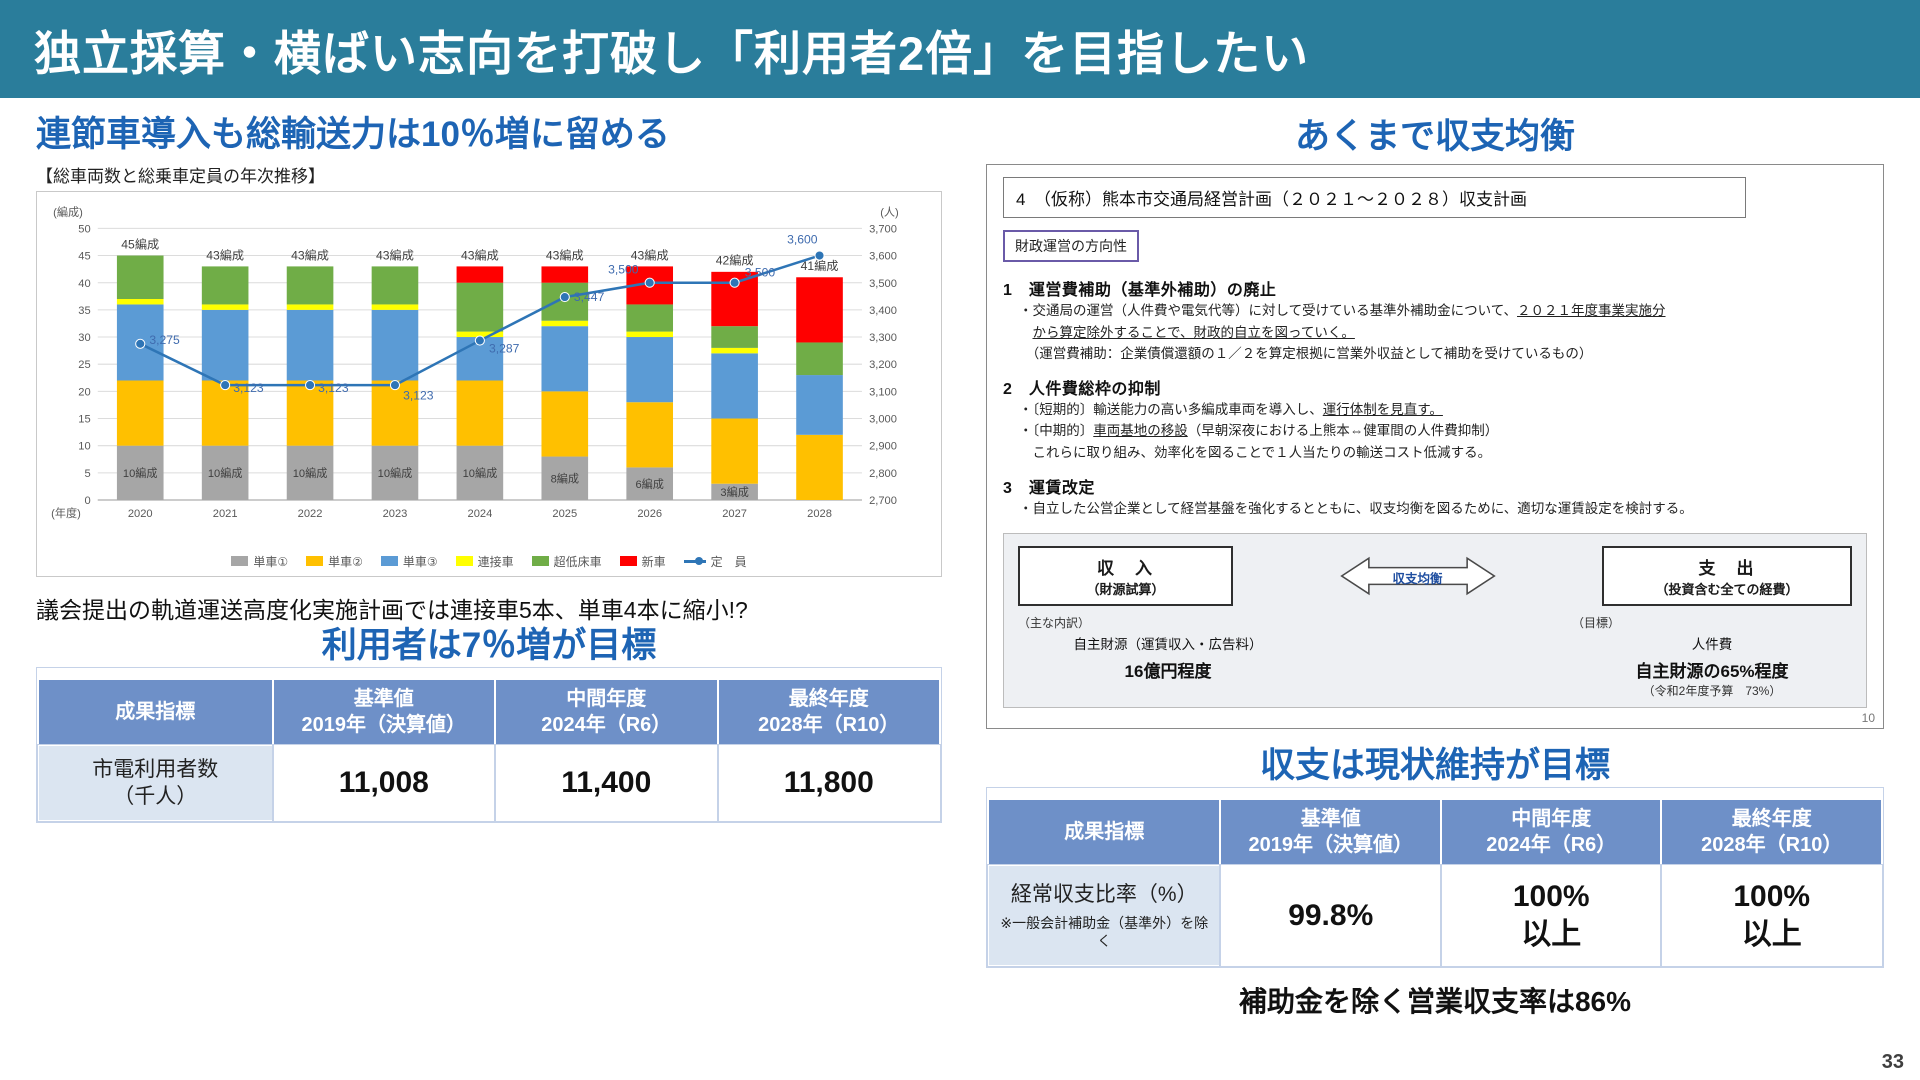 The width and height of the screenshot is (1920, 1080). I want to click on svg-text: 2020, so click(140, 514).